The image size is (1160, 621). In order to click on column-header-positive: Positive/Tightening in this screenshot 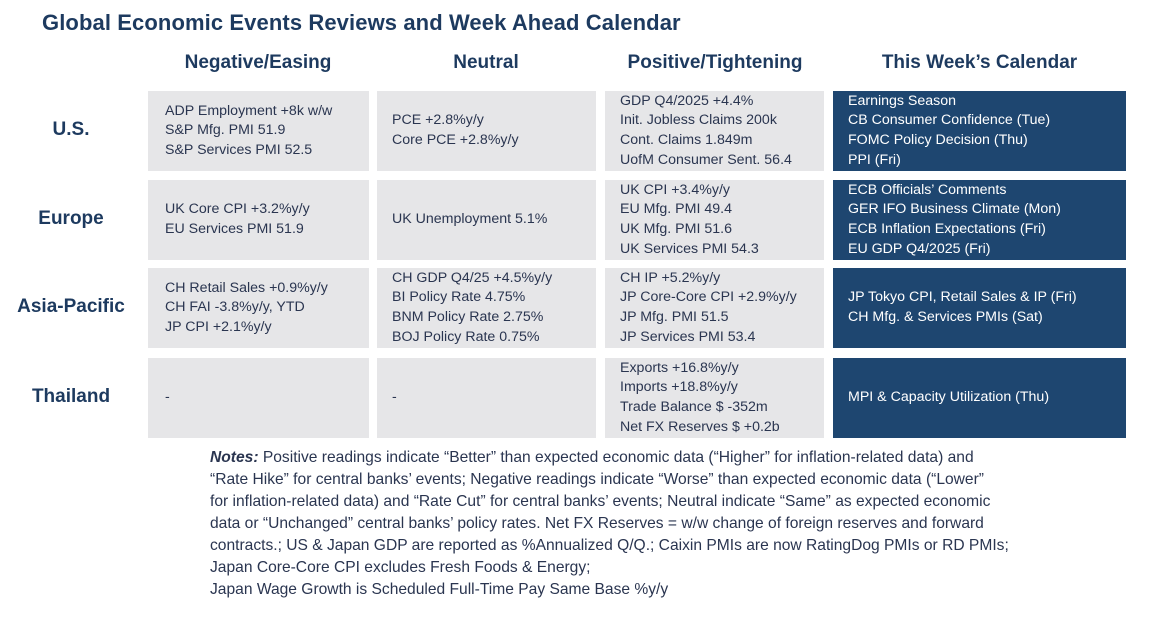, I will do `click(715, 62)`.